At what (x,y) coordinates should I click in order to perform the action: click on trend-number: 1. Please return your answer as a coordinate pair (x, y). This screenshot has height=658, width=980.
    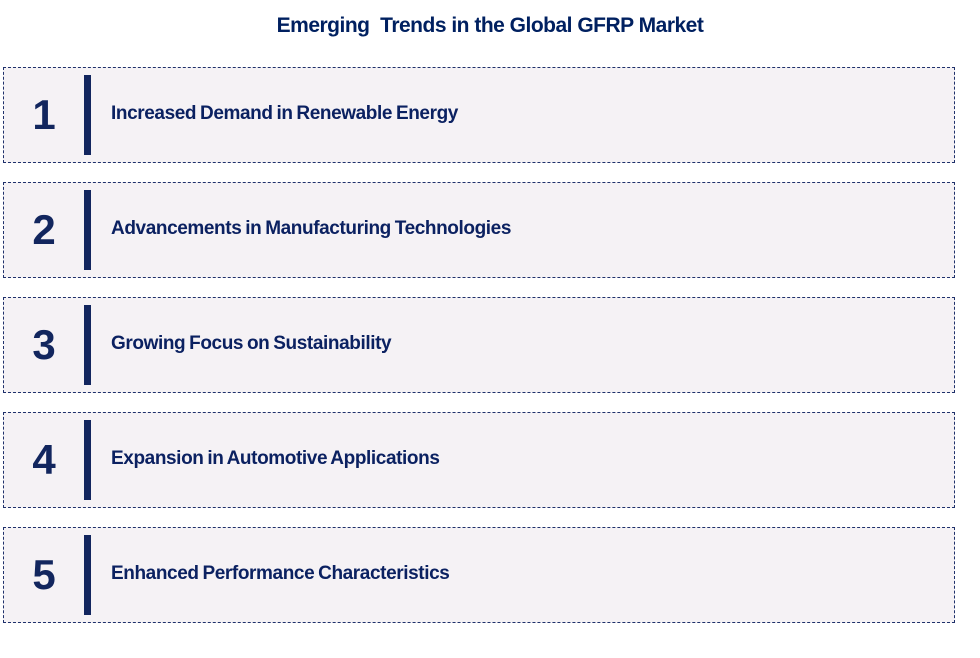
    Looking at the image, I should click on (44, 114).